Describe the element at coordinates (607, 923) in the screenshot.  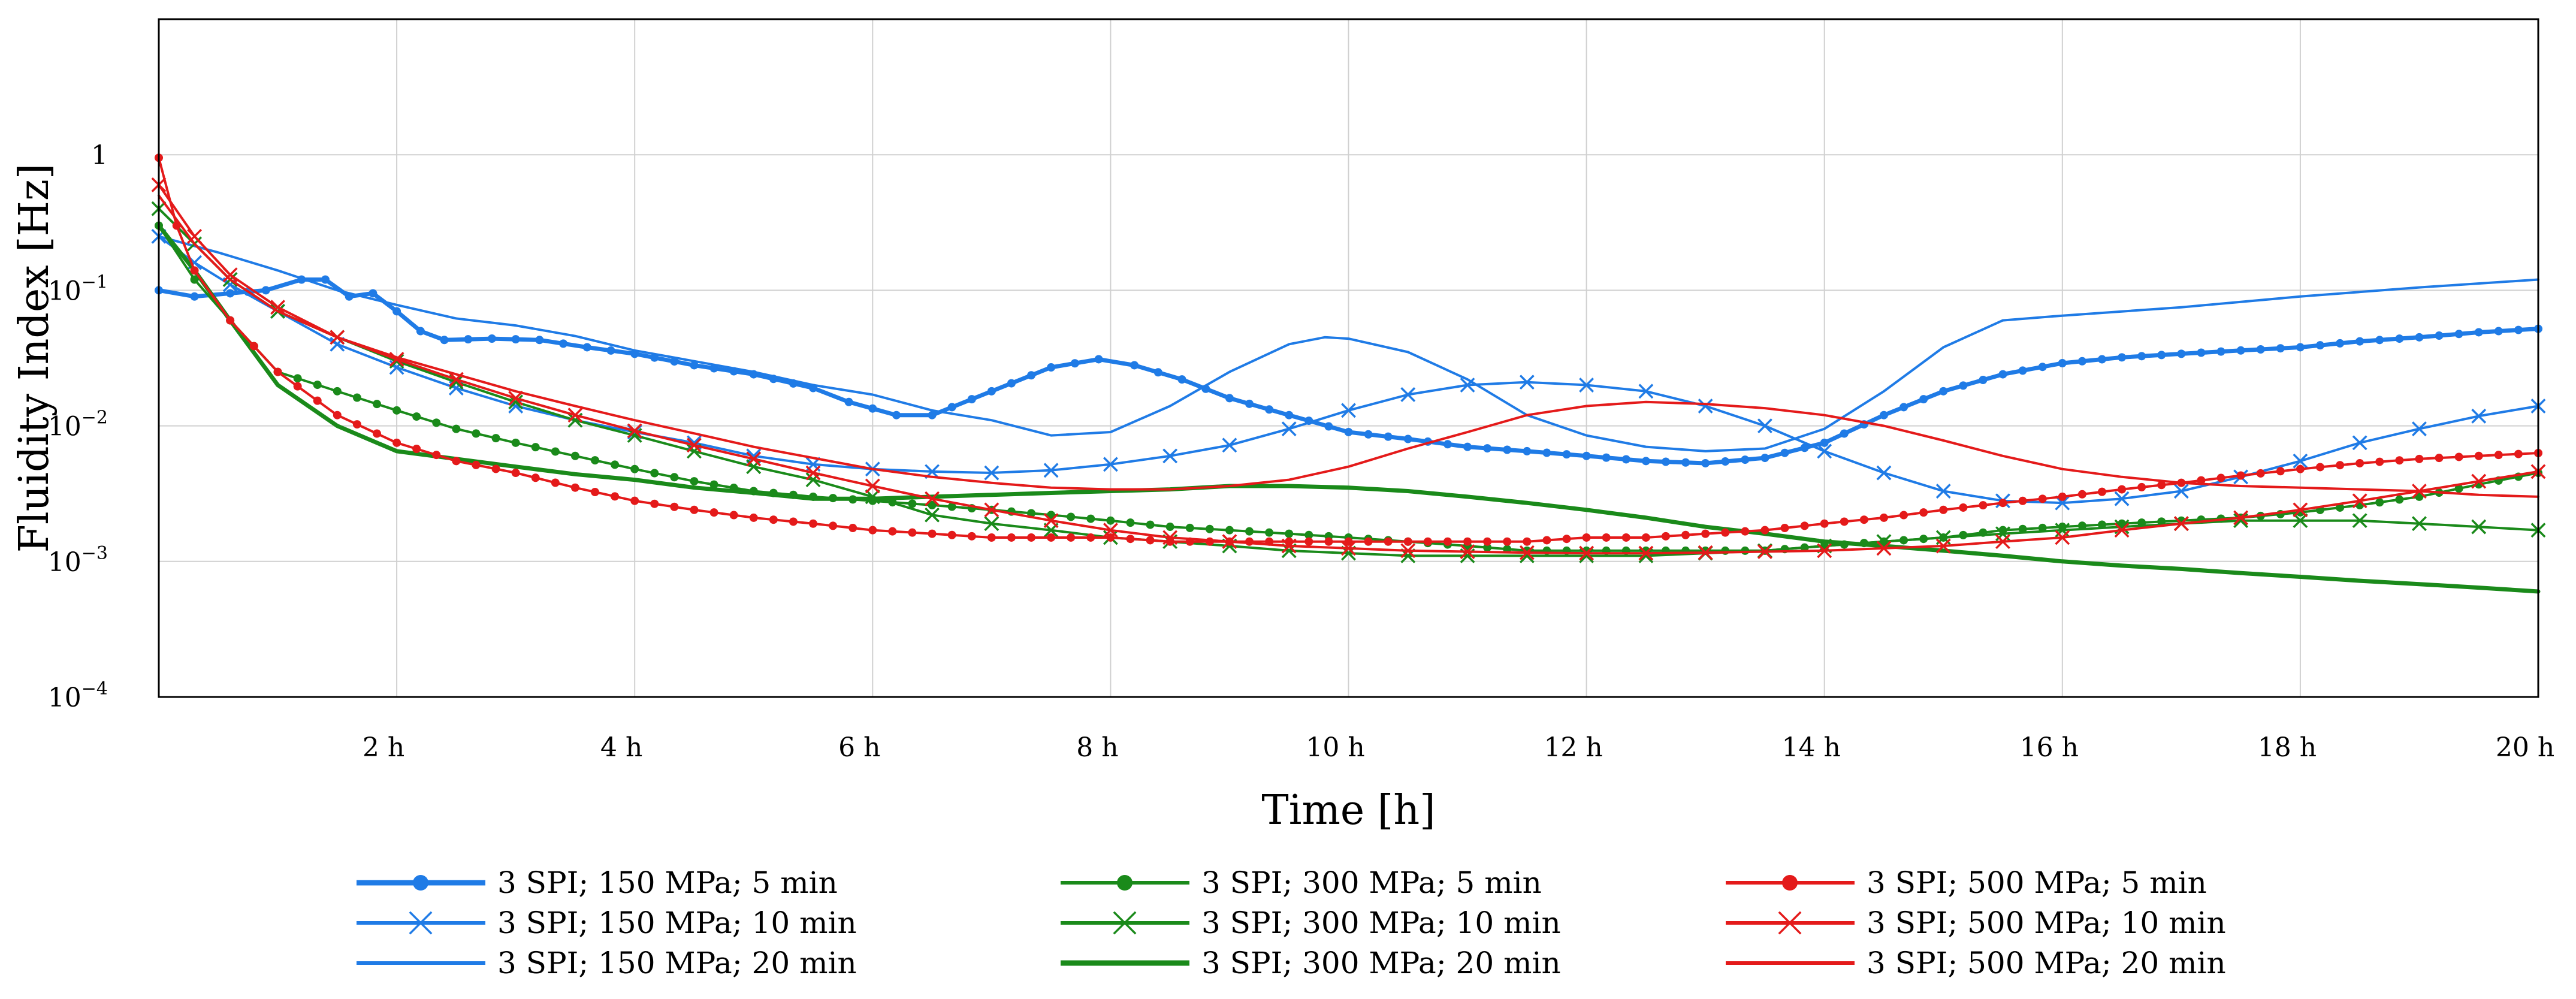
I see `legend-item: 3 SPI; 150 MPa; 10 min` at that location.